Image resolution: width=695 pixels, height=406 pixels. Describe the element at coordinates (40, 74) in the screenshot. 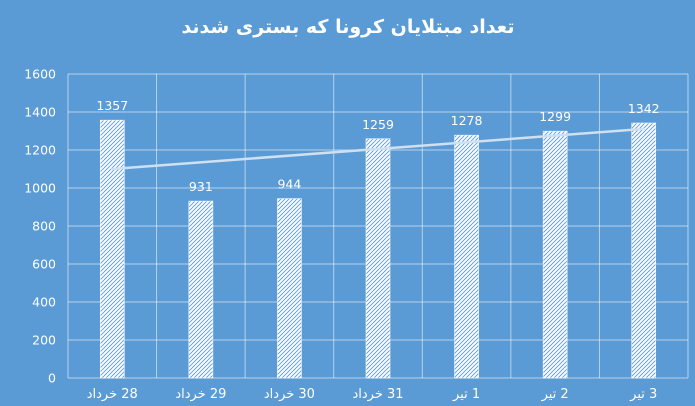

I see `y-tick-label: 1600` at that location.